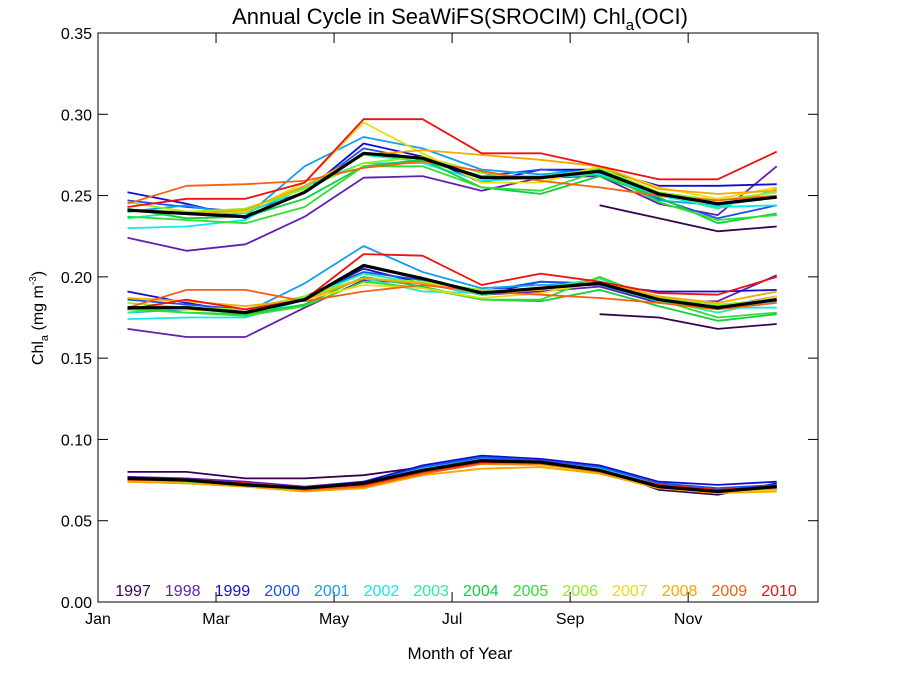  I want to click on legend-item-2000: 2000, so click(282, 591).